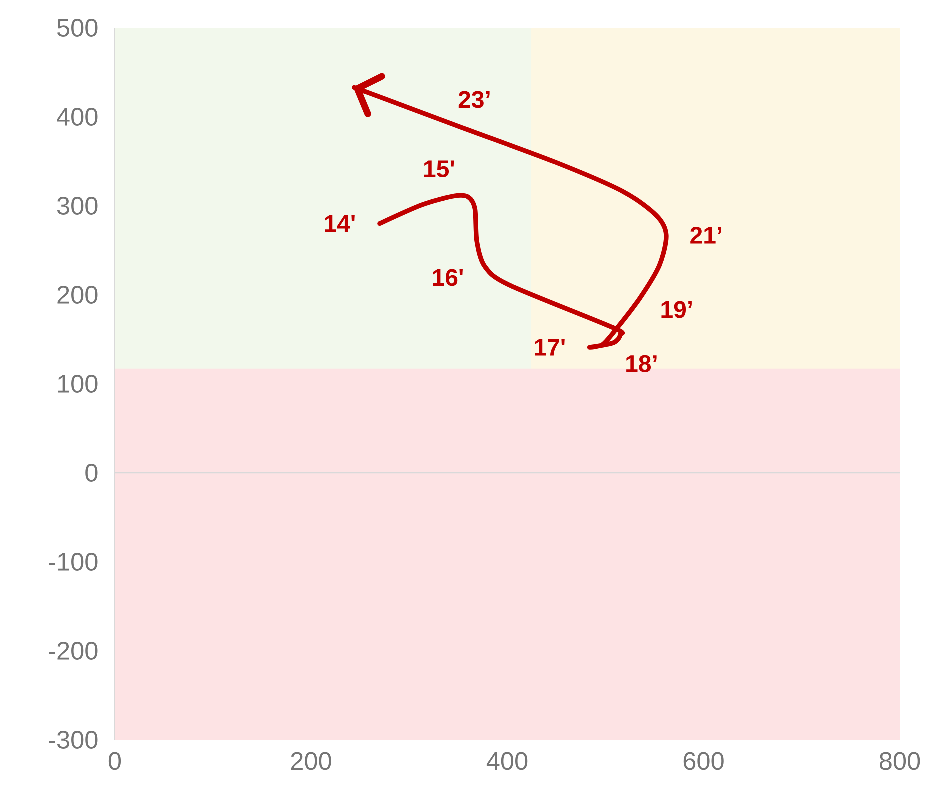 This screenshot has width=925, height=797. What do you see at coordinates (706, 235) in the screenshot?
I see `annotation: 21’` at bounding box center [706, 235].